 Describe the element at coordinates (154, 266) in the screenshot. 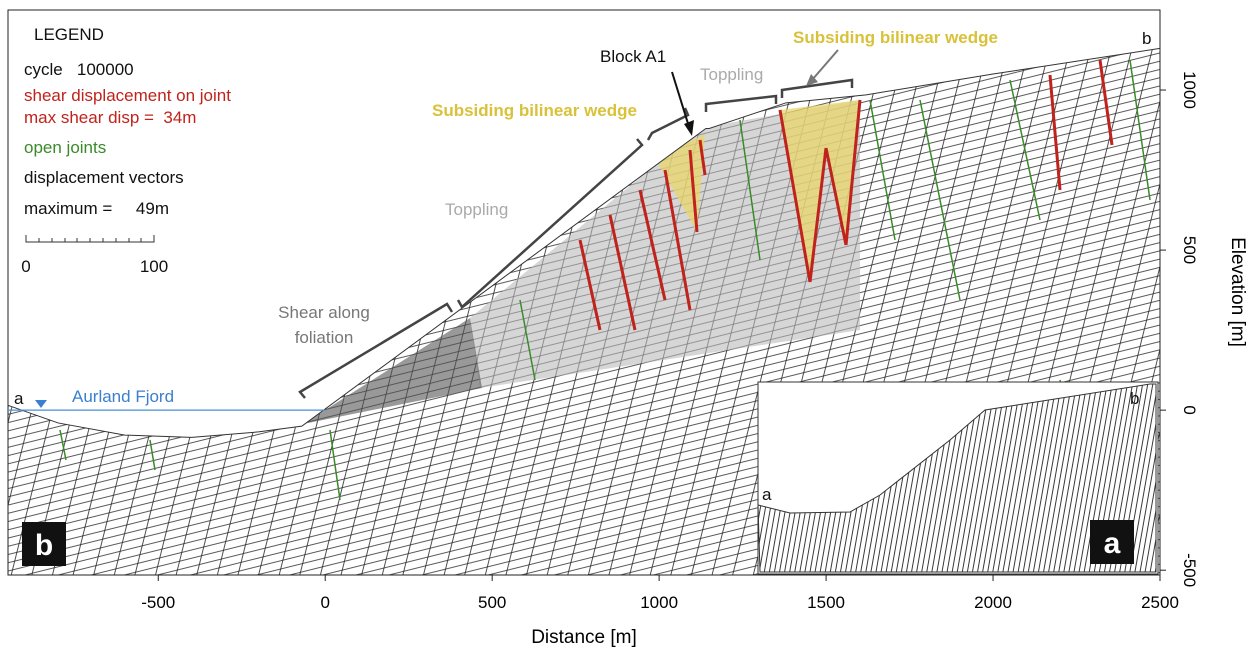

I see `scale-label: 100` at that location.